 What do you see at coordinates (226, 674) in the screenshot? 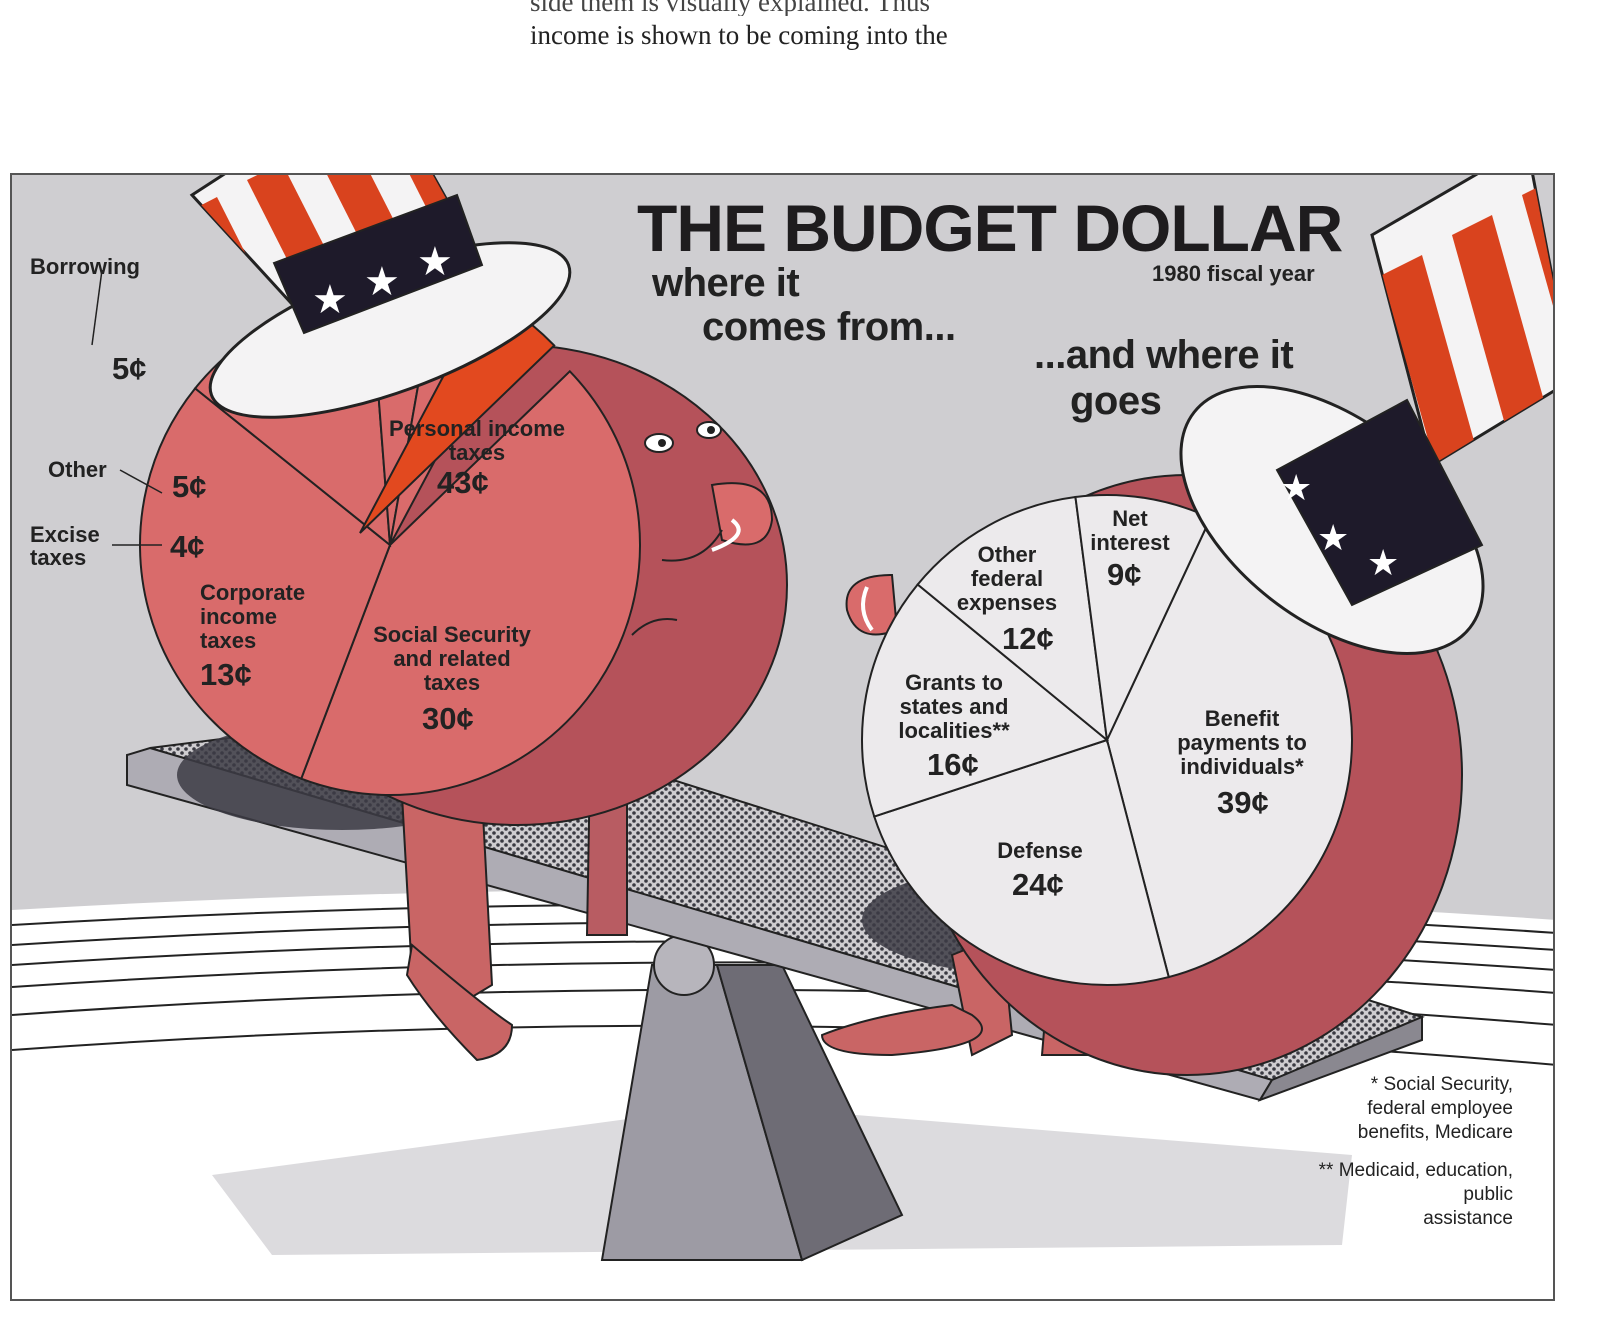
I see `value-corporate-income-taxes: 13¢` at bounding box center [226, 674].